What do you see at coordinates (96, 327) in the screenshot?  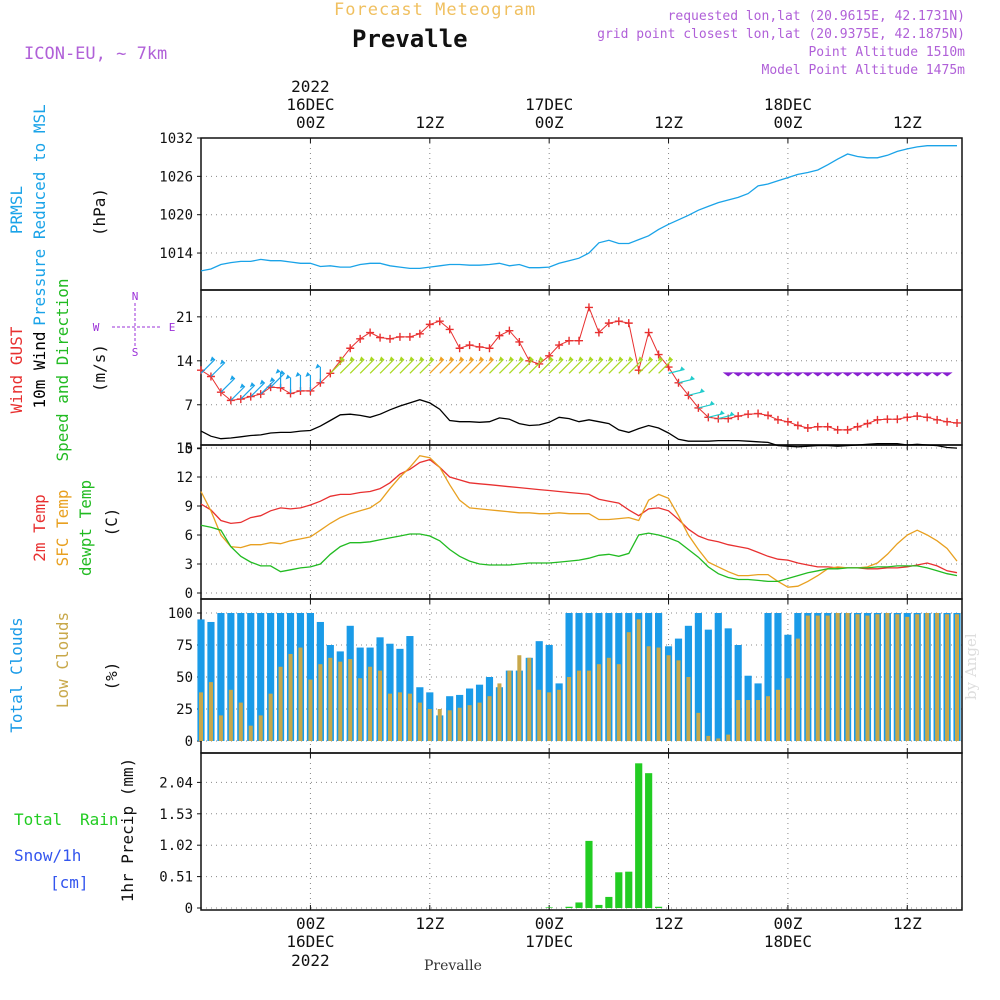 I see `compass-w: W` at bounding box center [96, 327].